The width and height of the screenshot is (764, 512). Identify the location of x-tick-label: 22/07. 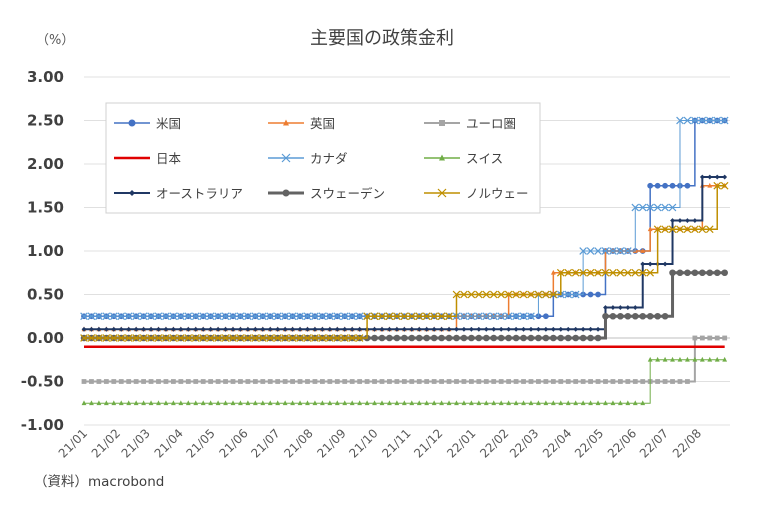
(654, 443).